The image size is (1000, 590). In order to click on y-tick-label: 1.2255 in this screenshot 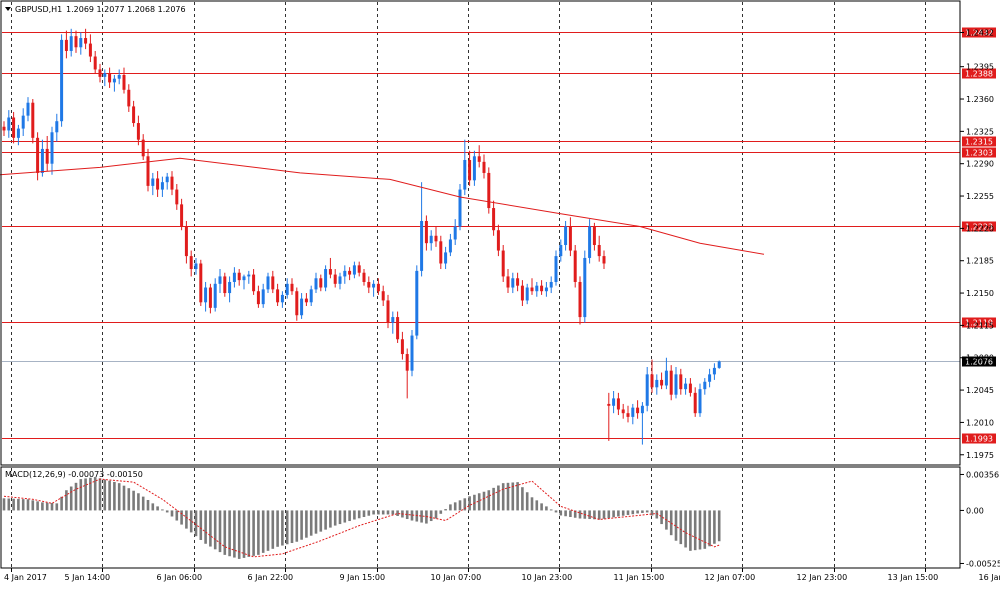, I will do `click(980, 196)`.